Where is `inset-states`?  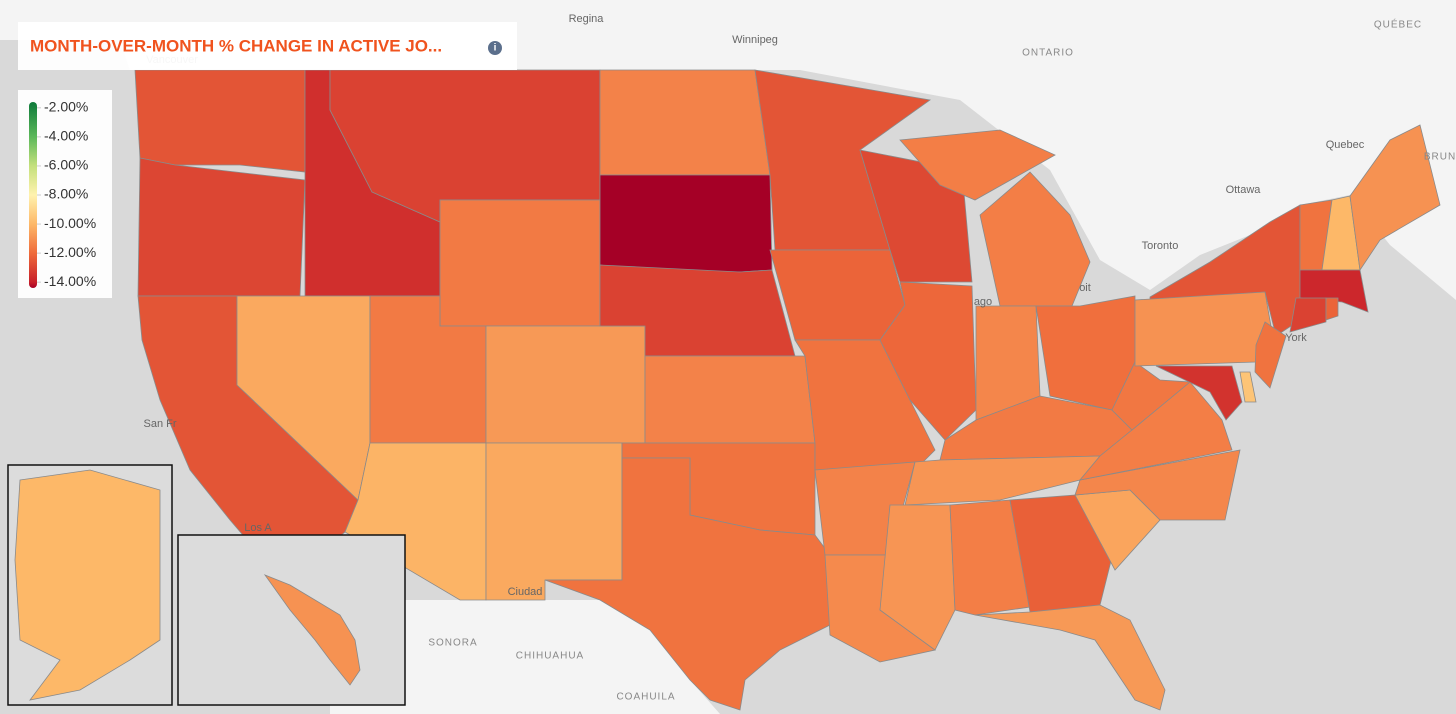 inset-states is located at coordinates (187, 585).